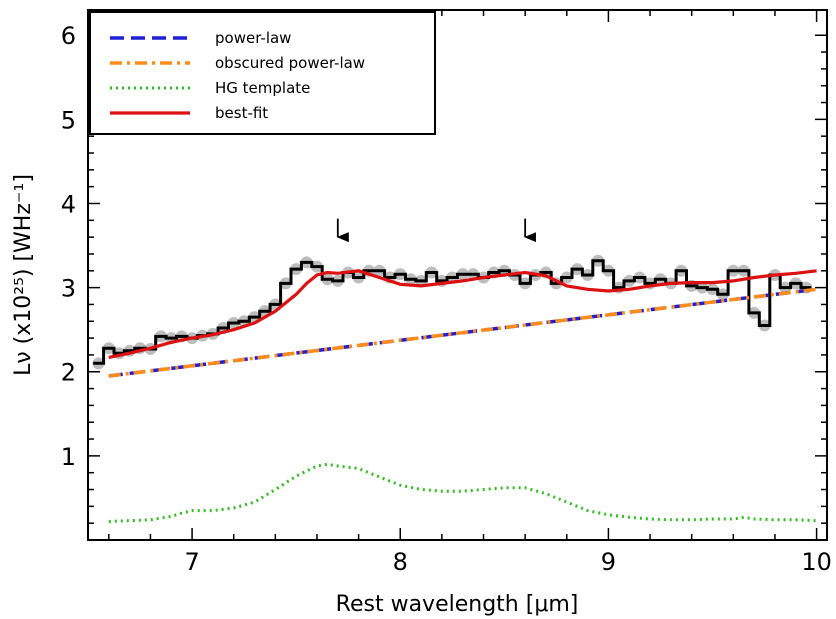 This screenshot has width=836, height=619. Describe the element at coordinates (457, 604) in the screenshot. I see `x-axis-label: Rest wavelength [μm]` at that location.